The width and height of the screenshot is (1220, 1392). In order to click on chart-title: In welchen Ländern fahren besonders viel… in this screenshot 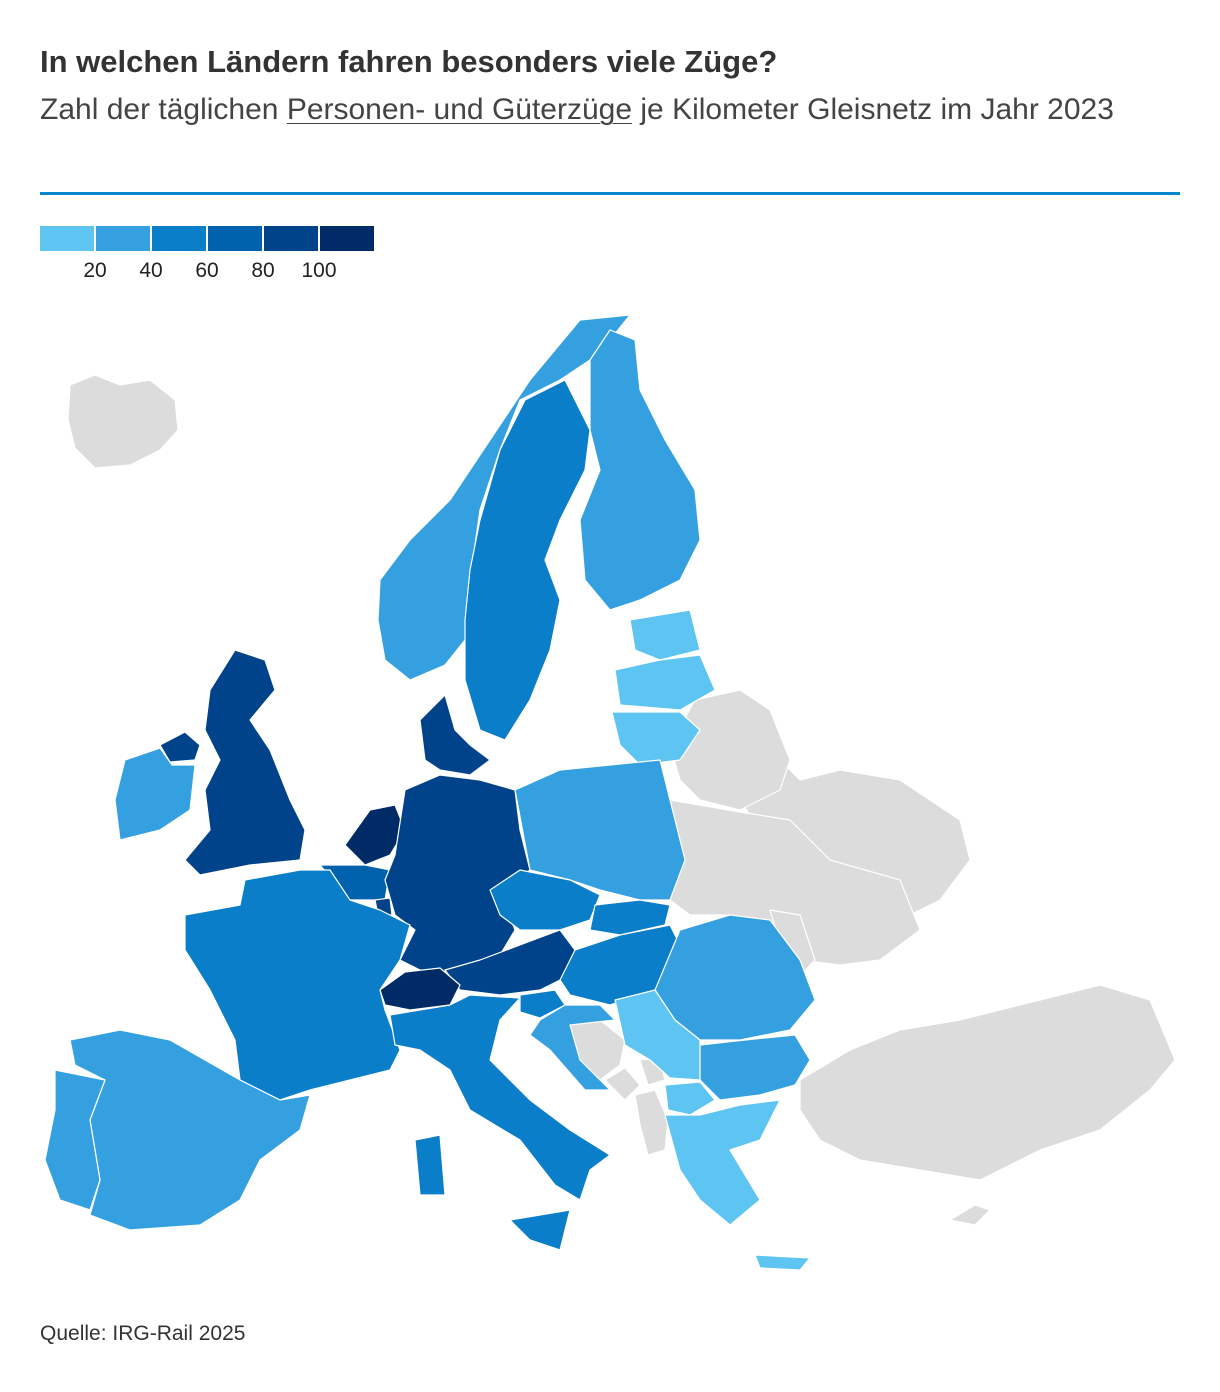, I will do `click(409, 61)`.